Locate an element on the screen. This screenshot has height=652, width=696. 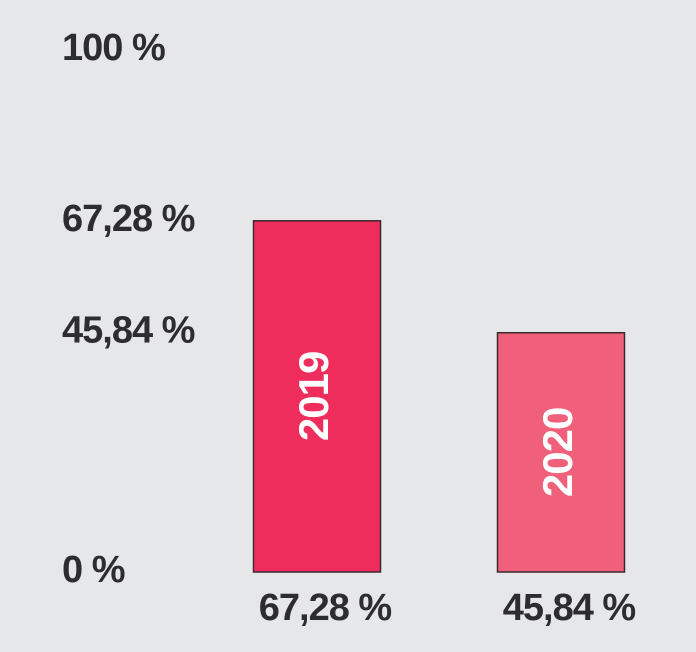
y-tick-label: 0 % is located at coordinates (93, 570).